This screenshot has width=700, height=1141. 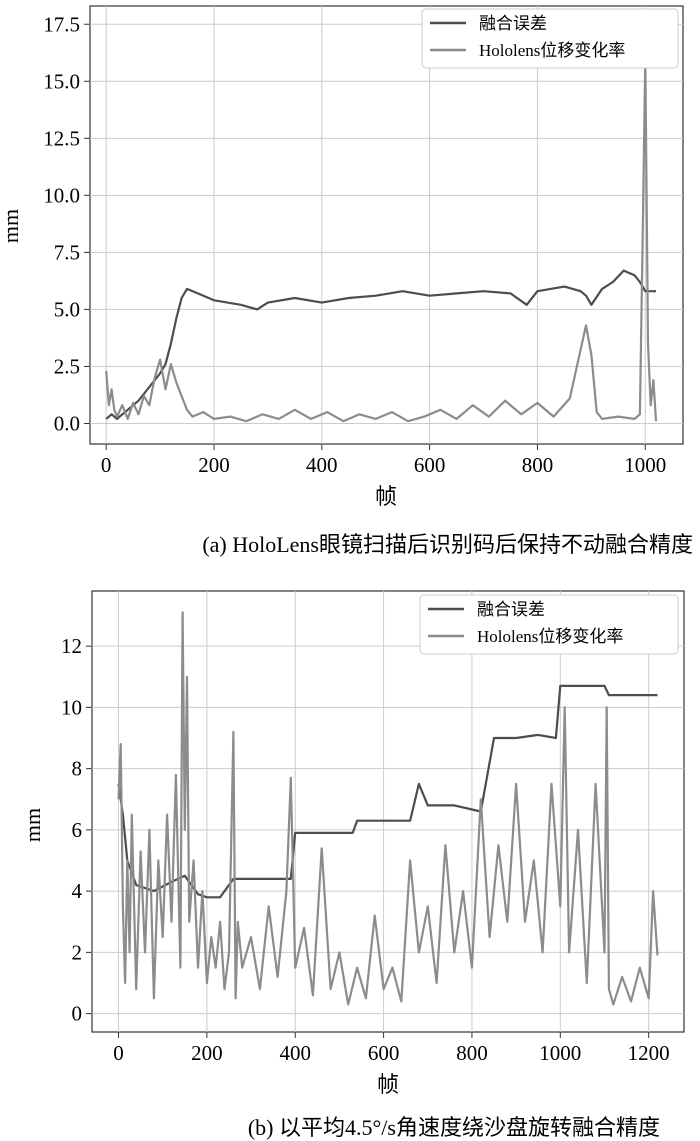 I want to click on chart-b-x-ticks: 0 200 400 600 800 1000 1200, so click(x=391, y=1048).